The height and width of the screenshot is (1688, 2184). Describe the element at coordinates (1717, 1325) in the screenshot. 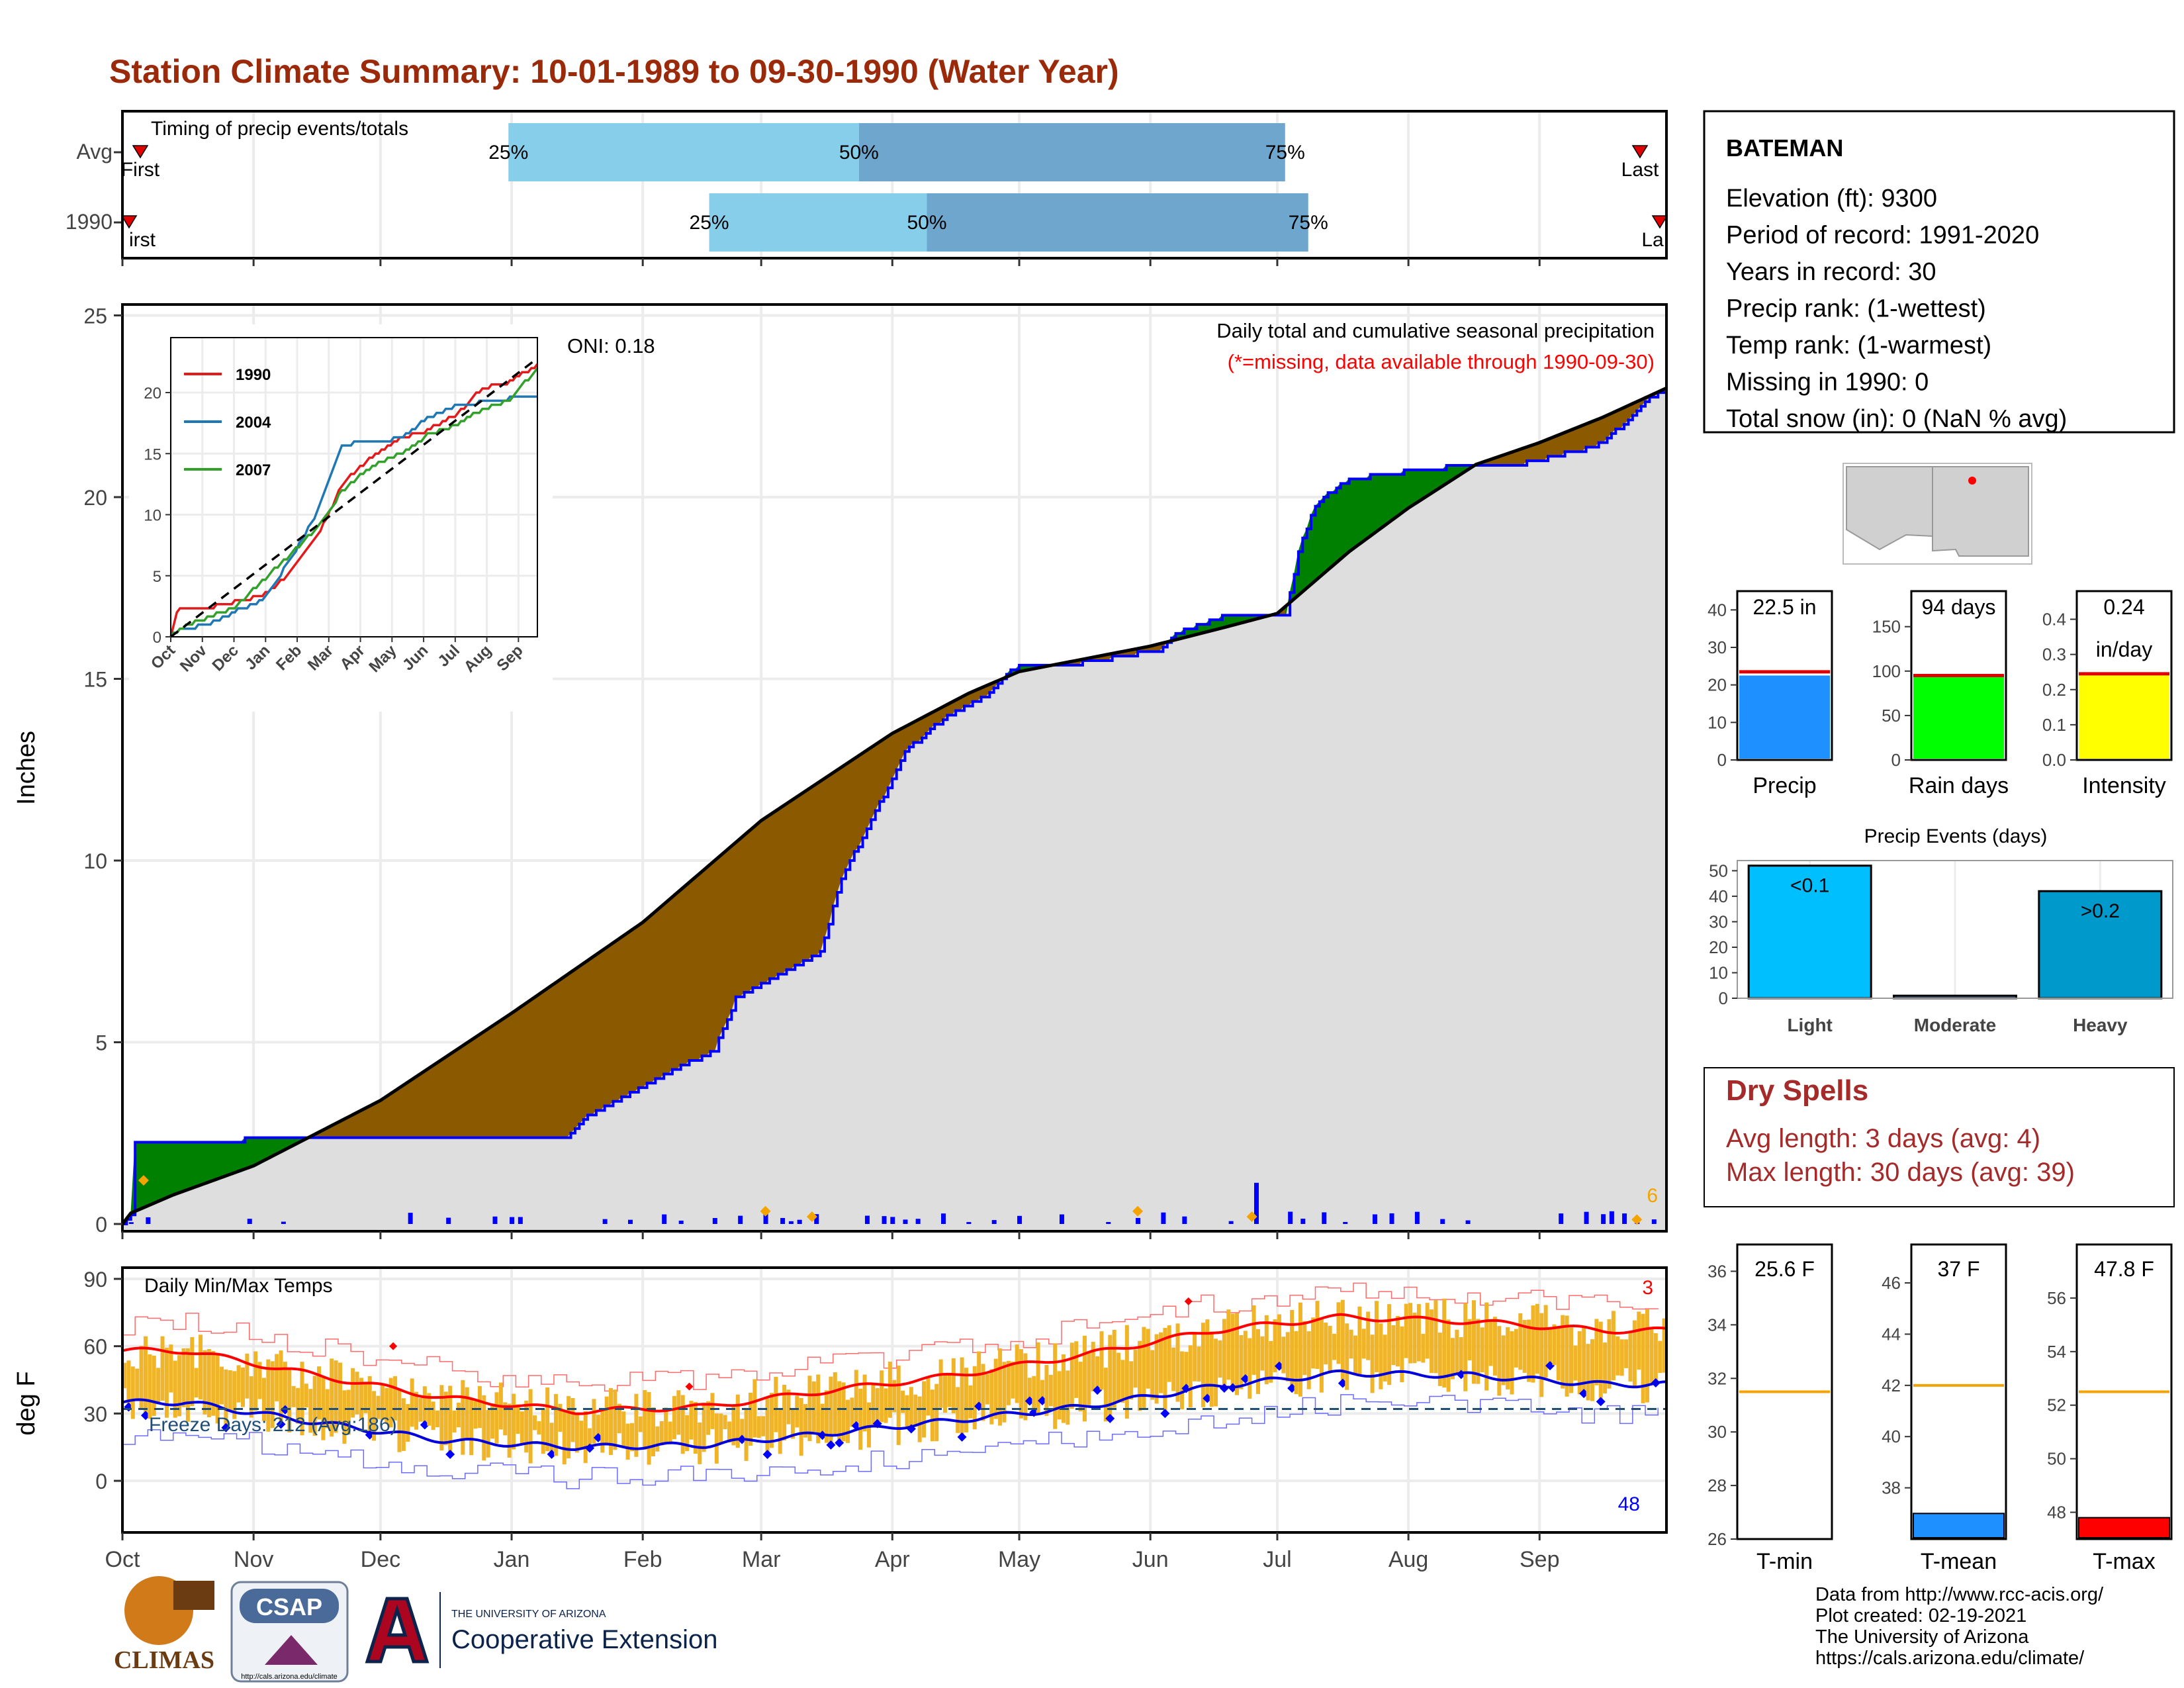

I see `temp-summary-ytick-label: 34` at that location.